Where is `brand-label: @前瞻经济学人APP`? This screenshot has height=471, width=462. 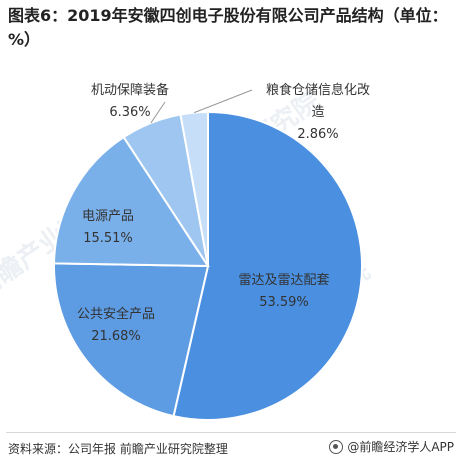
brand-label: @前瞻经济学人APP is located at coordinates (400, 447).